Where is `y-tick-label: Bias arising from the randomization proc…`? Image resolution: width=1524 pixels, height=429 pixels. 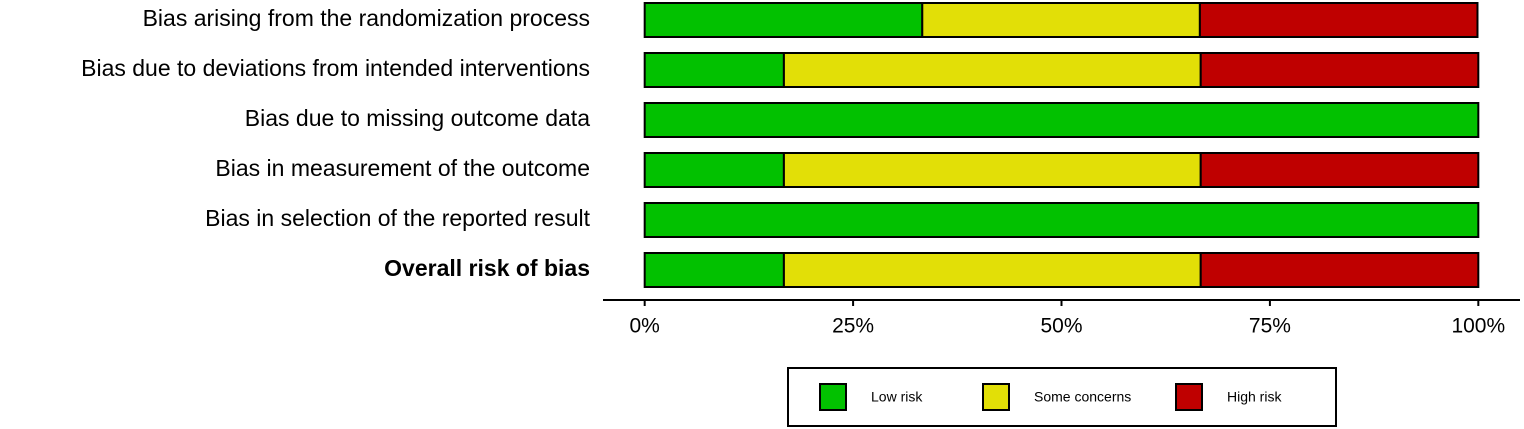
y-tick-label: Bias arising from the randomization proc… is located at coordinates (366, 18).